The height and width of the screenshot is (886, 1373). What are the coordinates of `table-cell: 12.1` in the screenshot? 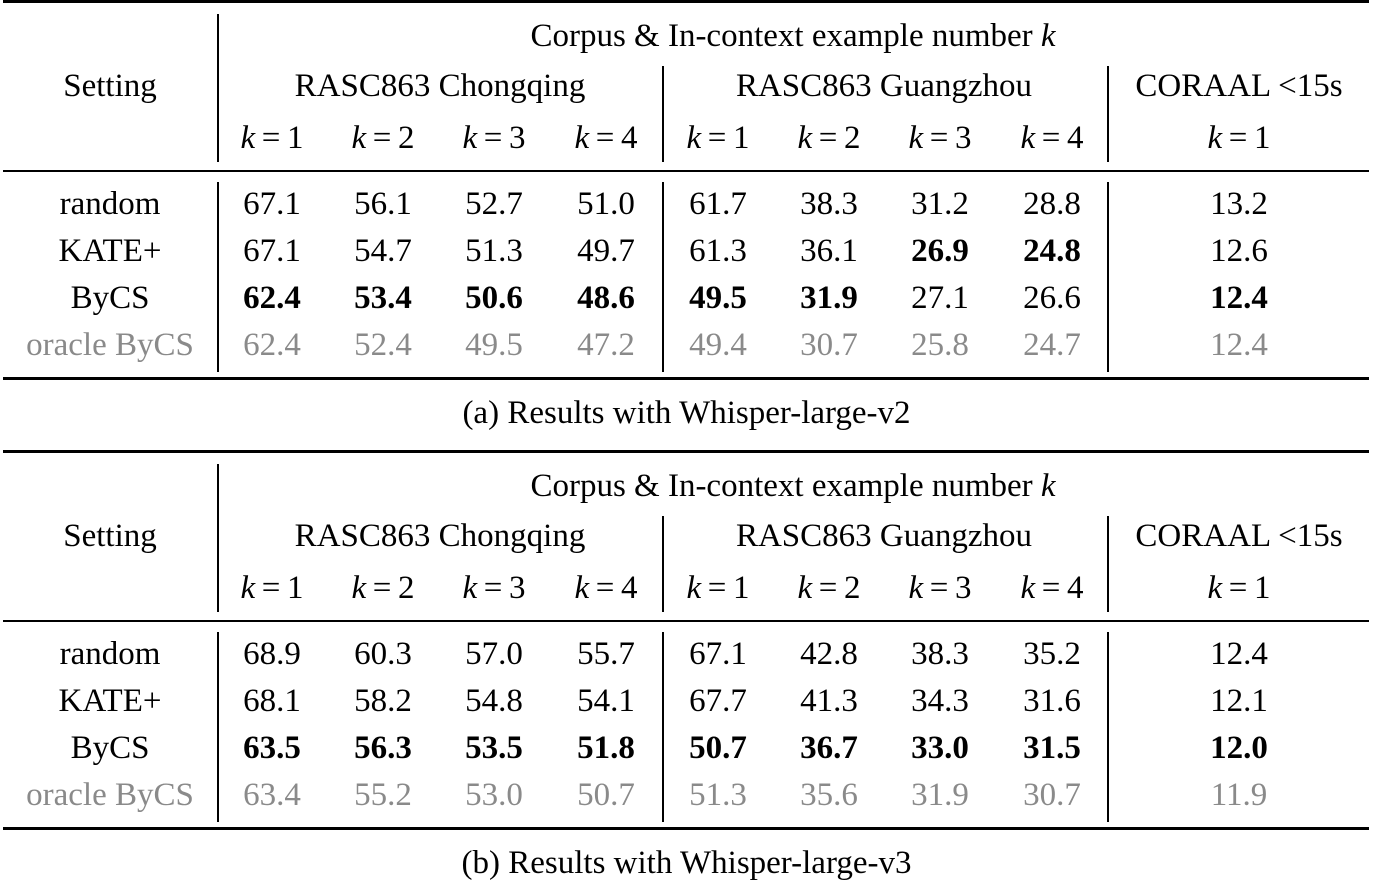 It's located at (1239, 701).